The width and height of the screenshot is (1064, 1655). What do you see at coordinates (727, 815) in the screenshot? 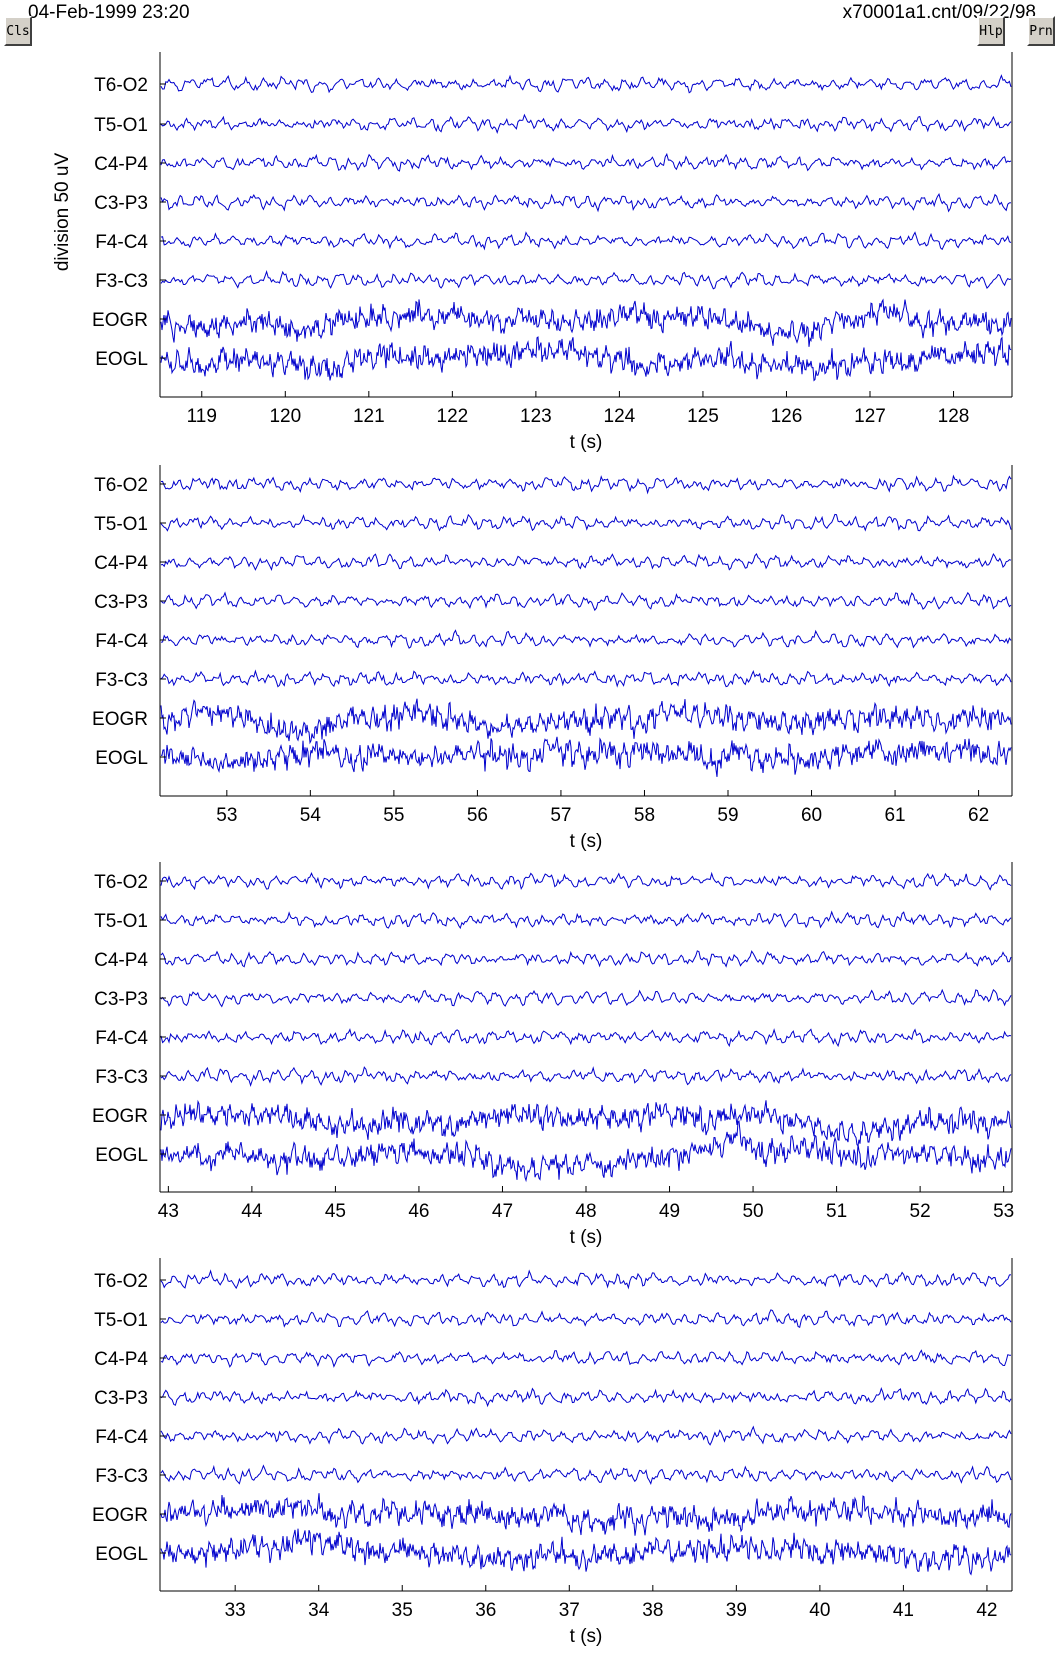
I see `x-tick-label: 59` at bounding box center [727, 815].